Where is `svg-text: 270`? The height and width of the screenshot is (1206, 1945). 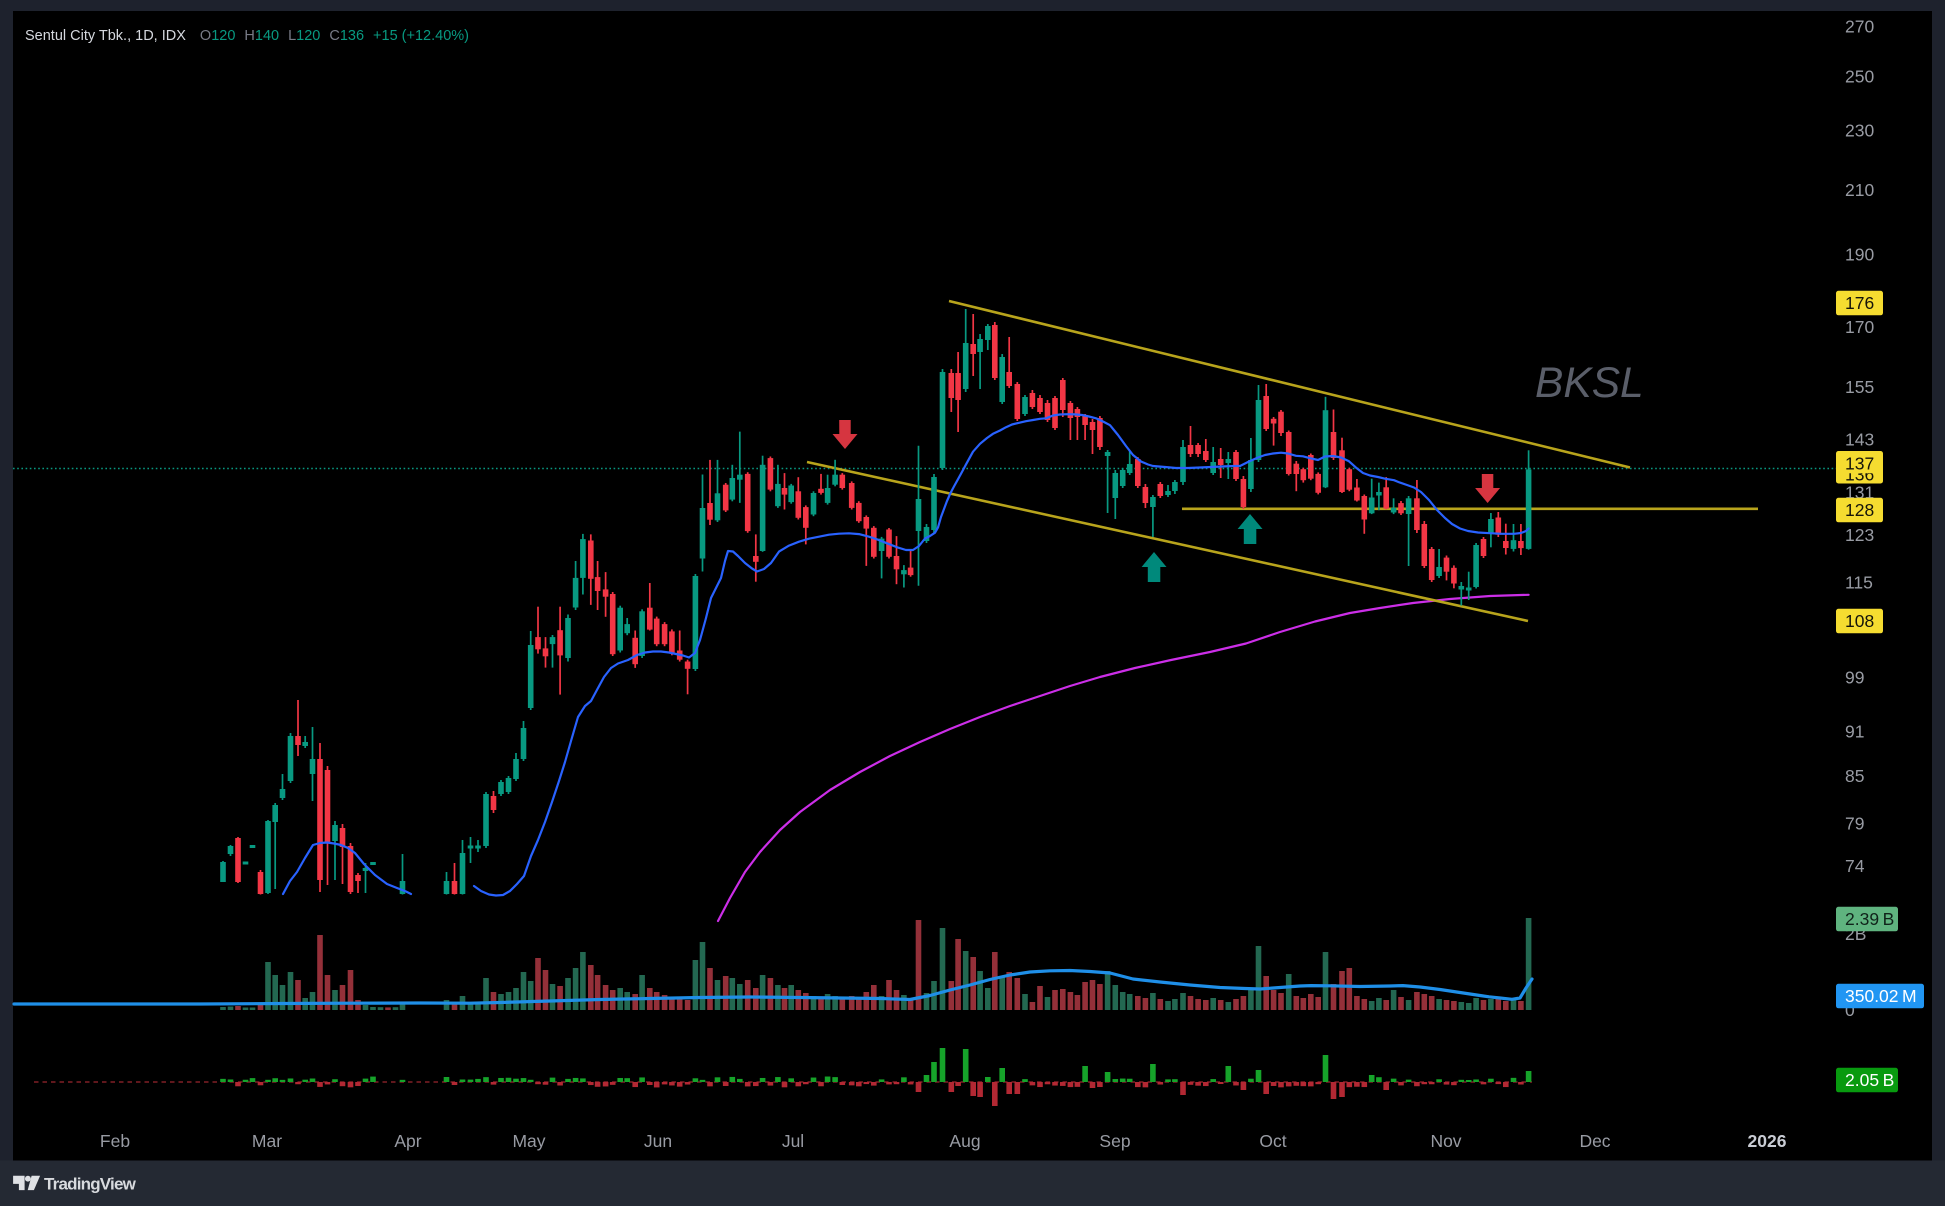
svg-text: 270 is located at coordinates (1859, 26).